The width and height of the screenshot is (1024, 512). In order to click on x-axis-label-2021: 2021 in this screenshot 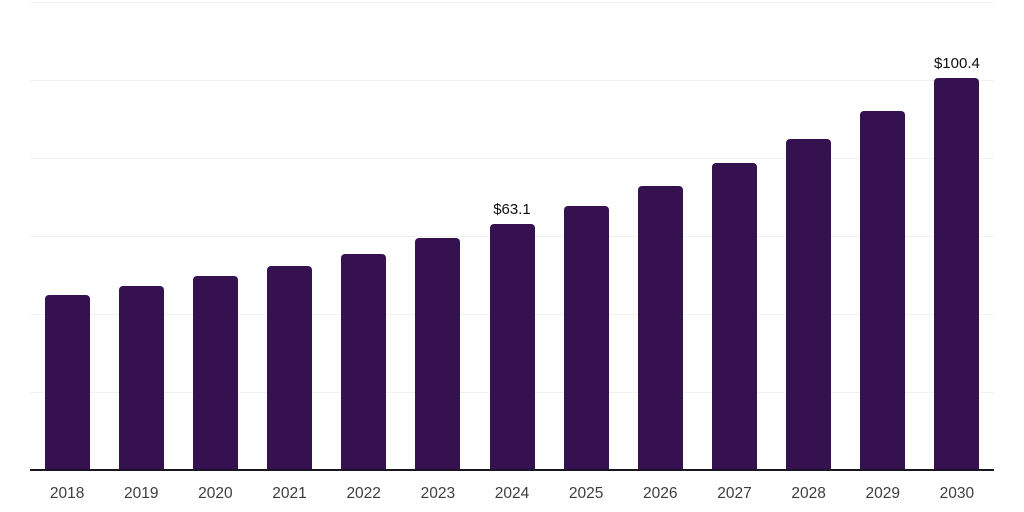, I will do `click(289, 493)`.